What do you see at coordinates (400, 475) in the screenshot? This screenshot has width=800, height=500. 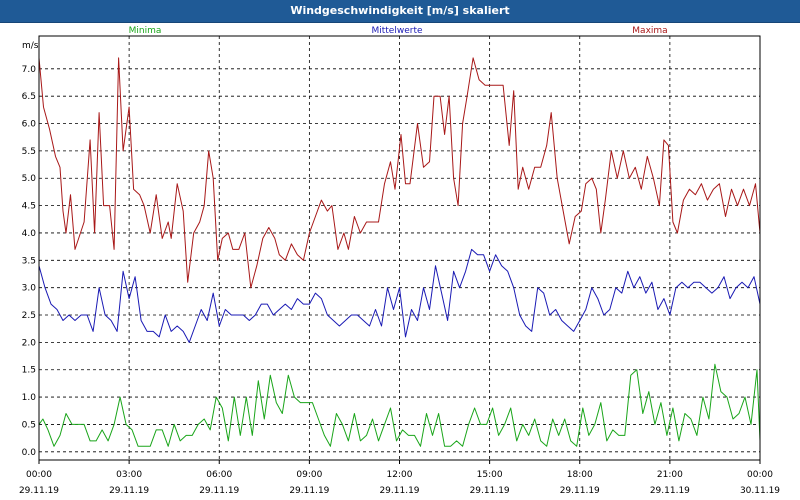 I see `x-tick-time-label: 12:00` at bounding box center [400, 475].